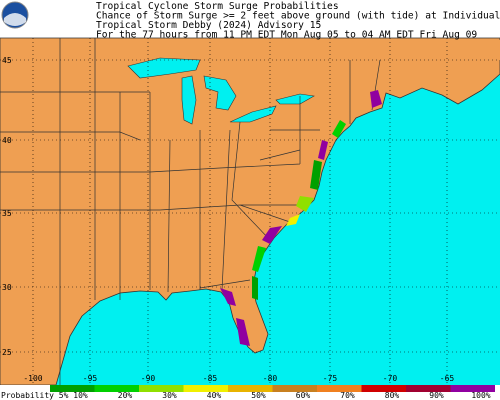 This screenshot has height=400, width=500. I want to click on lat-label: 35, so click(7, 213).